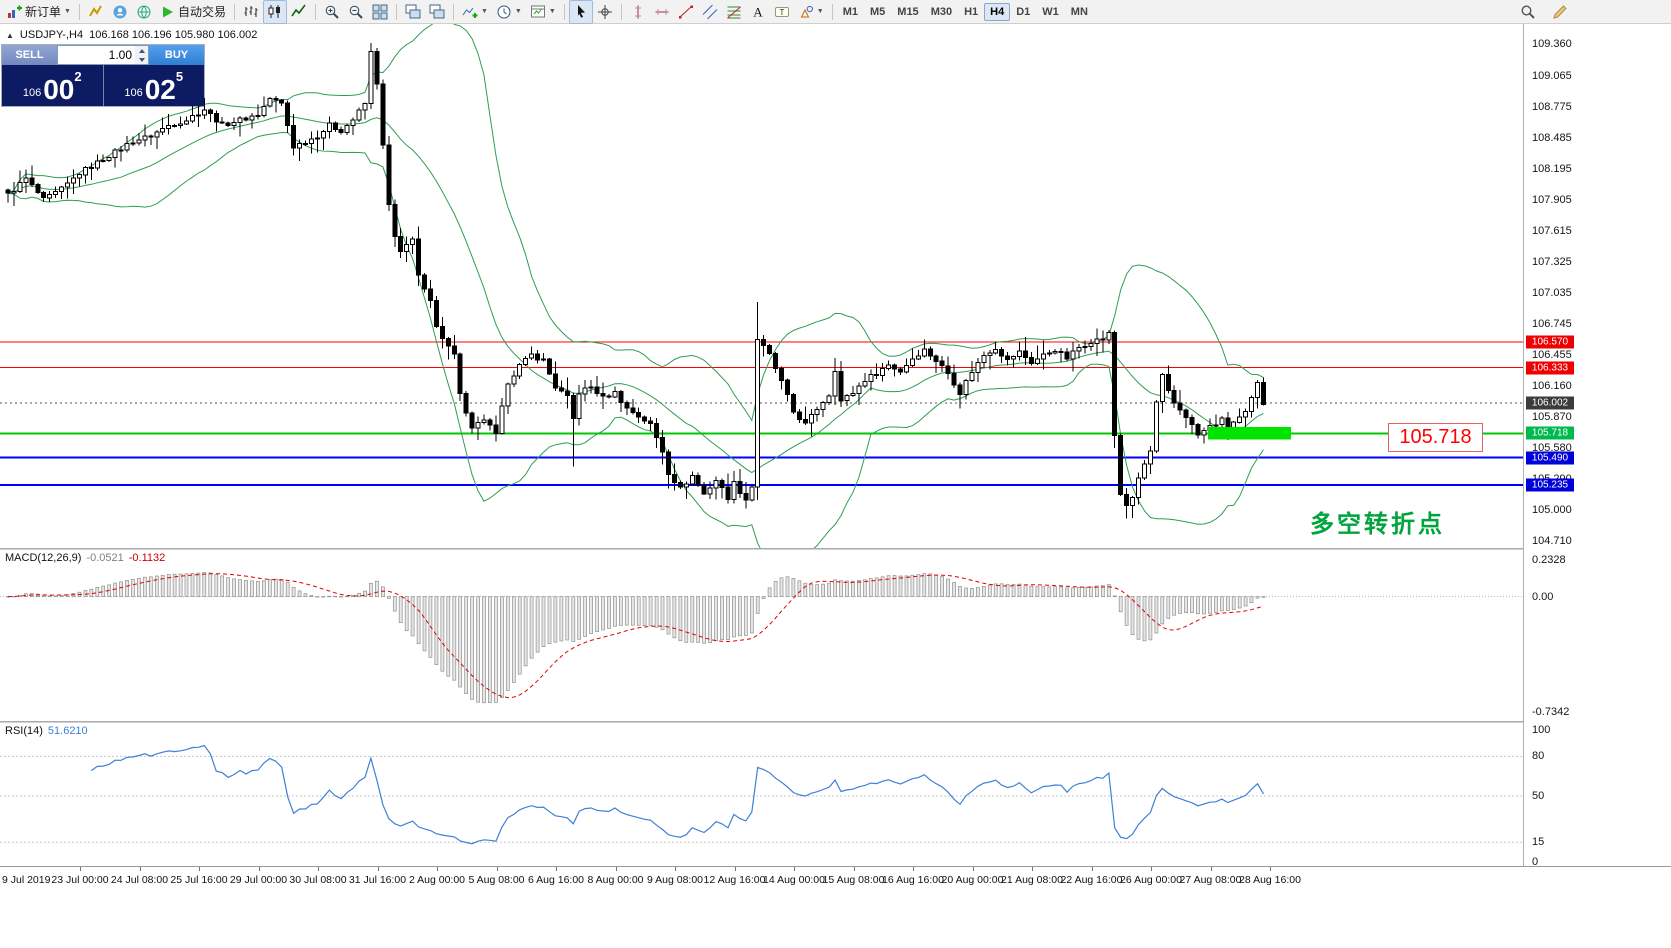 This screenshot has height=948, width=1671. I want to click on search-button, so click(1528, 12).